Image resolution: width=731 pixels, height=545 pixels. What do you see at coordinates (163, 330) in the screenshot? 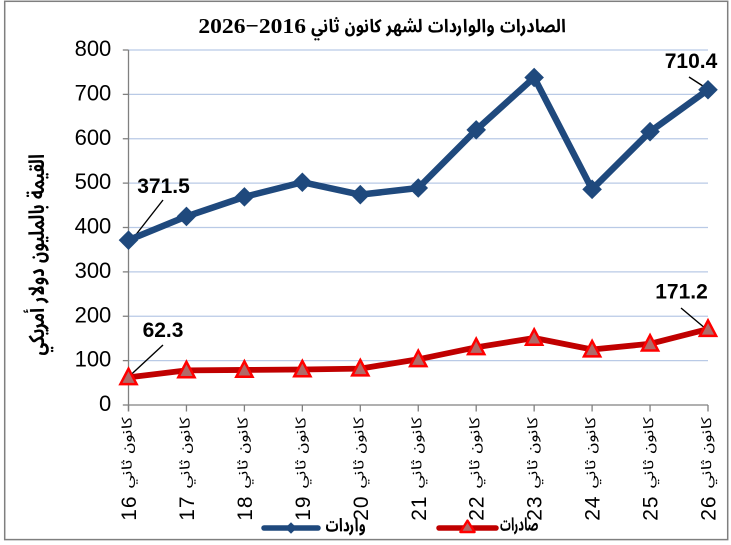
I see `svg-text: 62.3` at bounding box center [163, 330].